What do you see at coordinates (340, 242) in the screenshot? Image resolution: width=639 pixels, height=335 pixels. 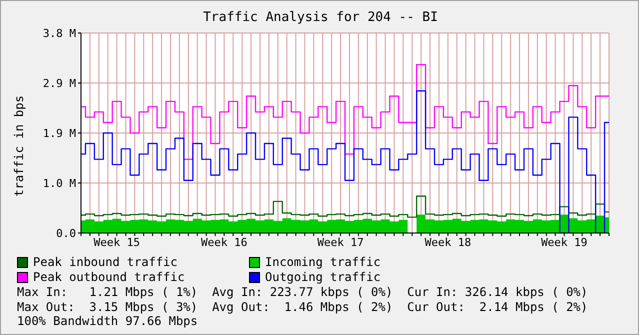 I see `x-tick-label: Week 17` at bounding box center [340, 242].